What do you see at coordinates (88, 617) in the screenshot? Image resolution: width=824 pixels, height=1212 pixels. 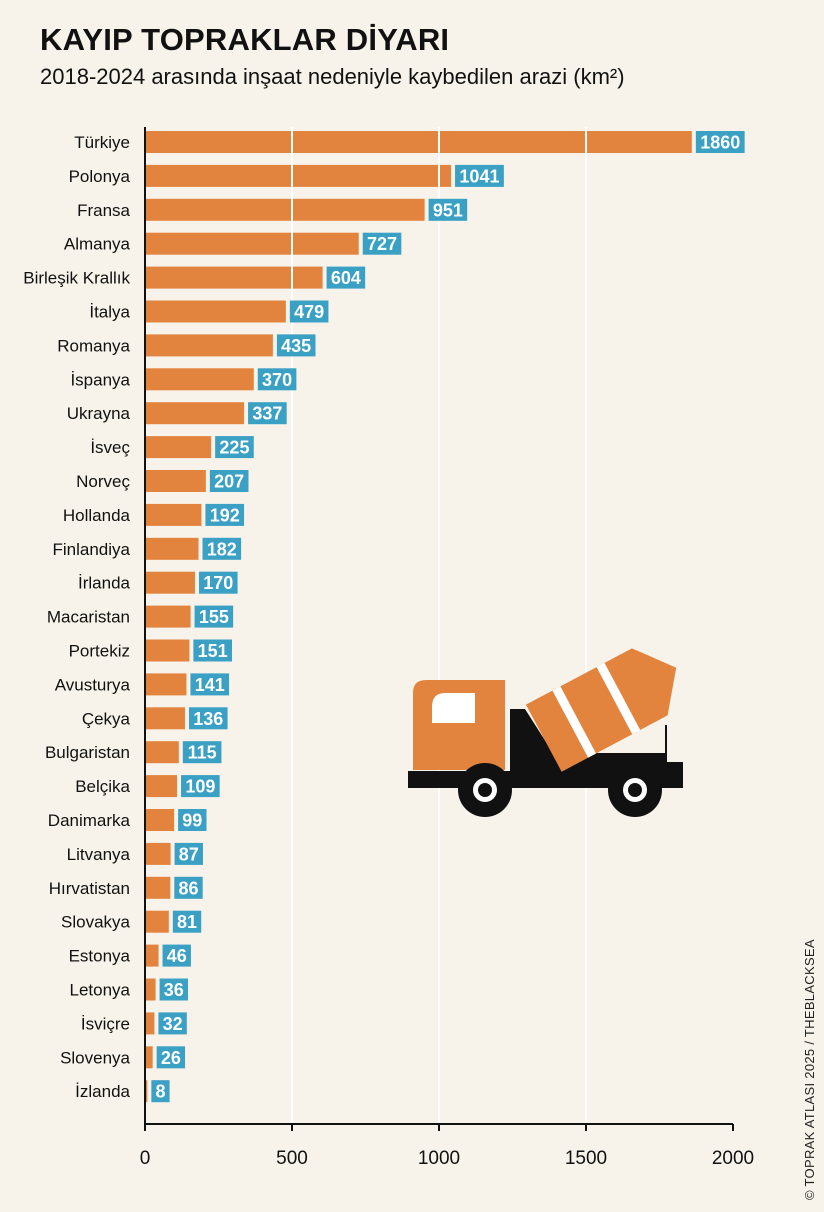 I see `category-label: Macaristan` at bounding box center [88, 617].